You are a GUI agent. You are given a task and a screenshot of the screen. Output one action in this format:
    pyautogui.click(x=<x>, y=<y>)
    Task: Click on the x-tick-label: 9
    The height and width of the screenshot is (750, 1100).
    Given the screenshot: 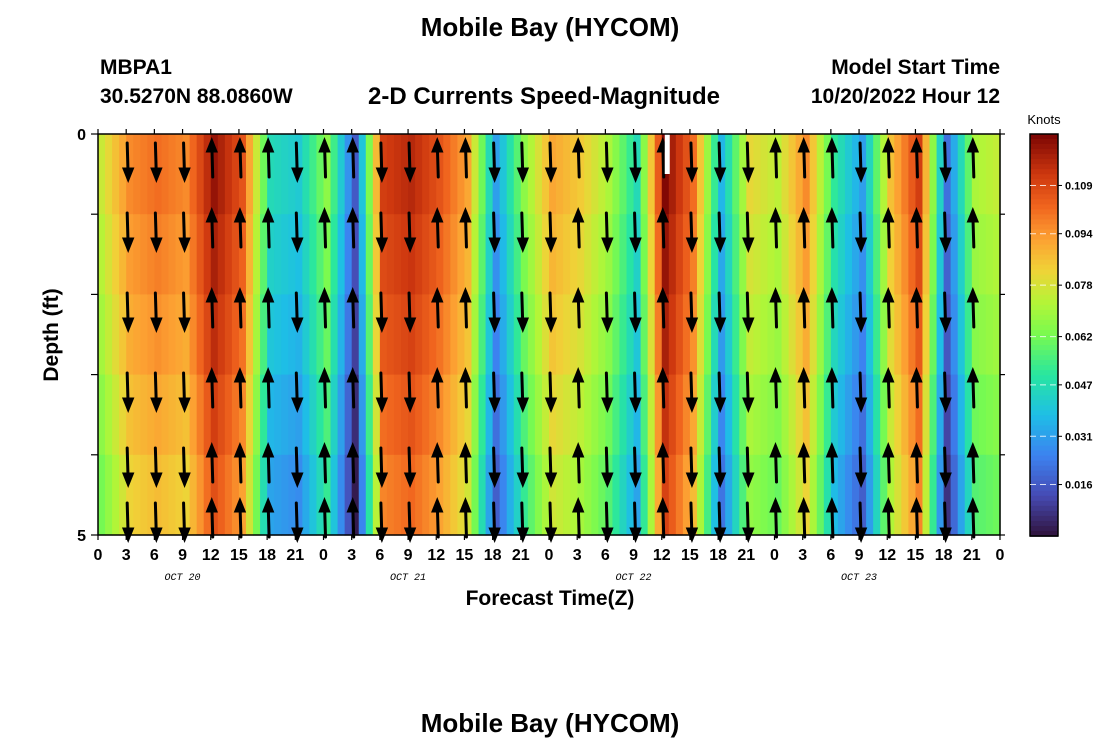 What is the action you would take?
    pyautogui.click(x=633, y=555)
    